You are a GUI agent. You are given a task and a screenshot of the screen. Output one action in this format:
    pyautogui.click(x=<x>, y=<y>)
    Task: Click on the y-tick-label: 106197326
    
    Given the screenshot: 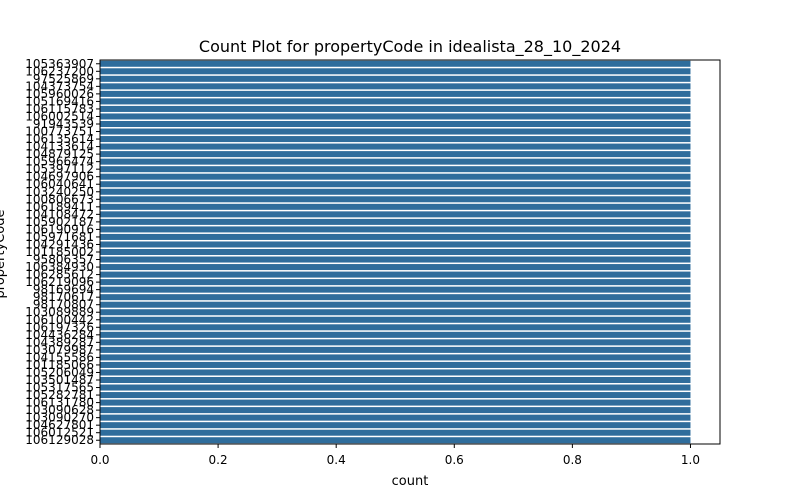 What is the action you would take?
    pyautogui.click(x=59, y=327)
    